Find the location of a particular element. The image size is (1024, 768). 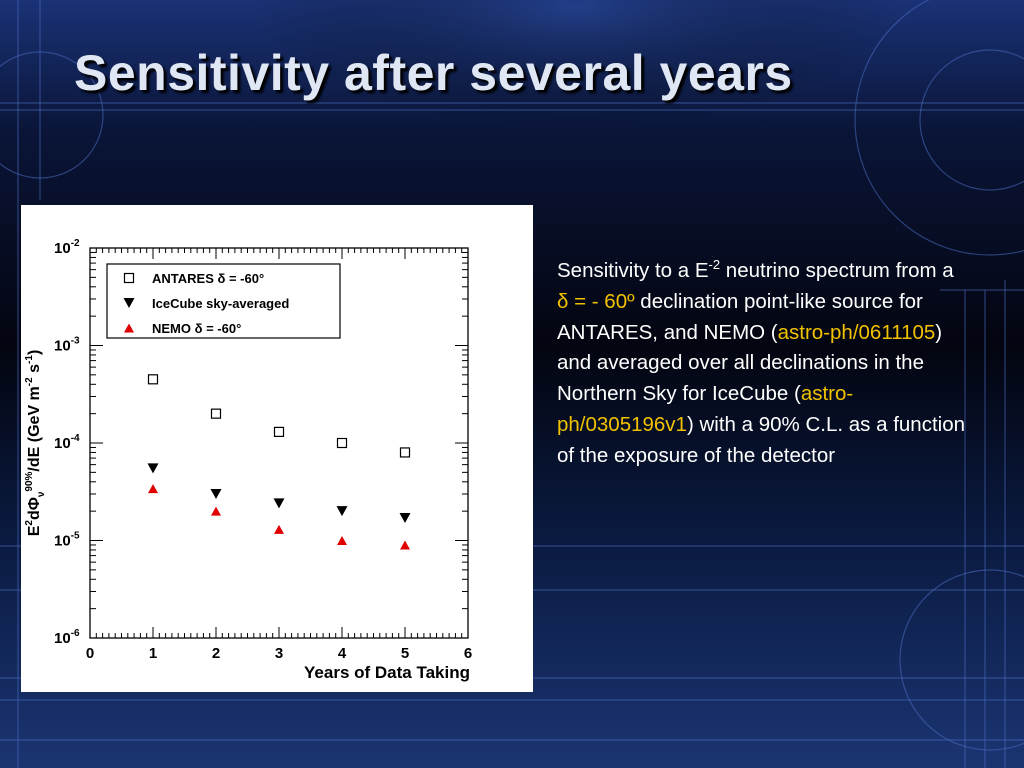

x-tick-label: 1 is located at coordinates (153, 653).